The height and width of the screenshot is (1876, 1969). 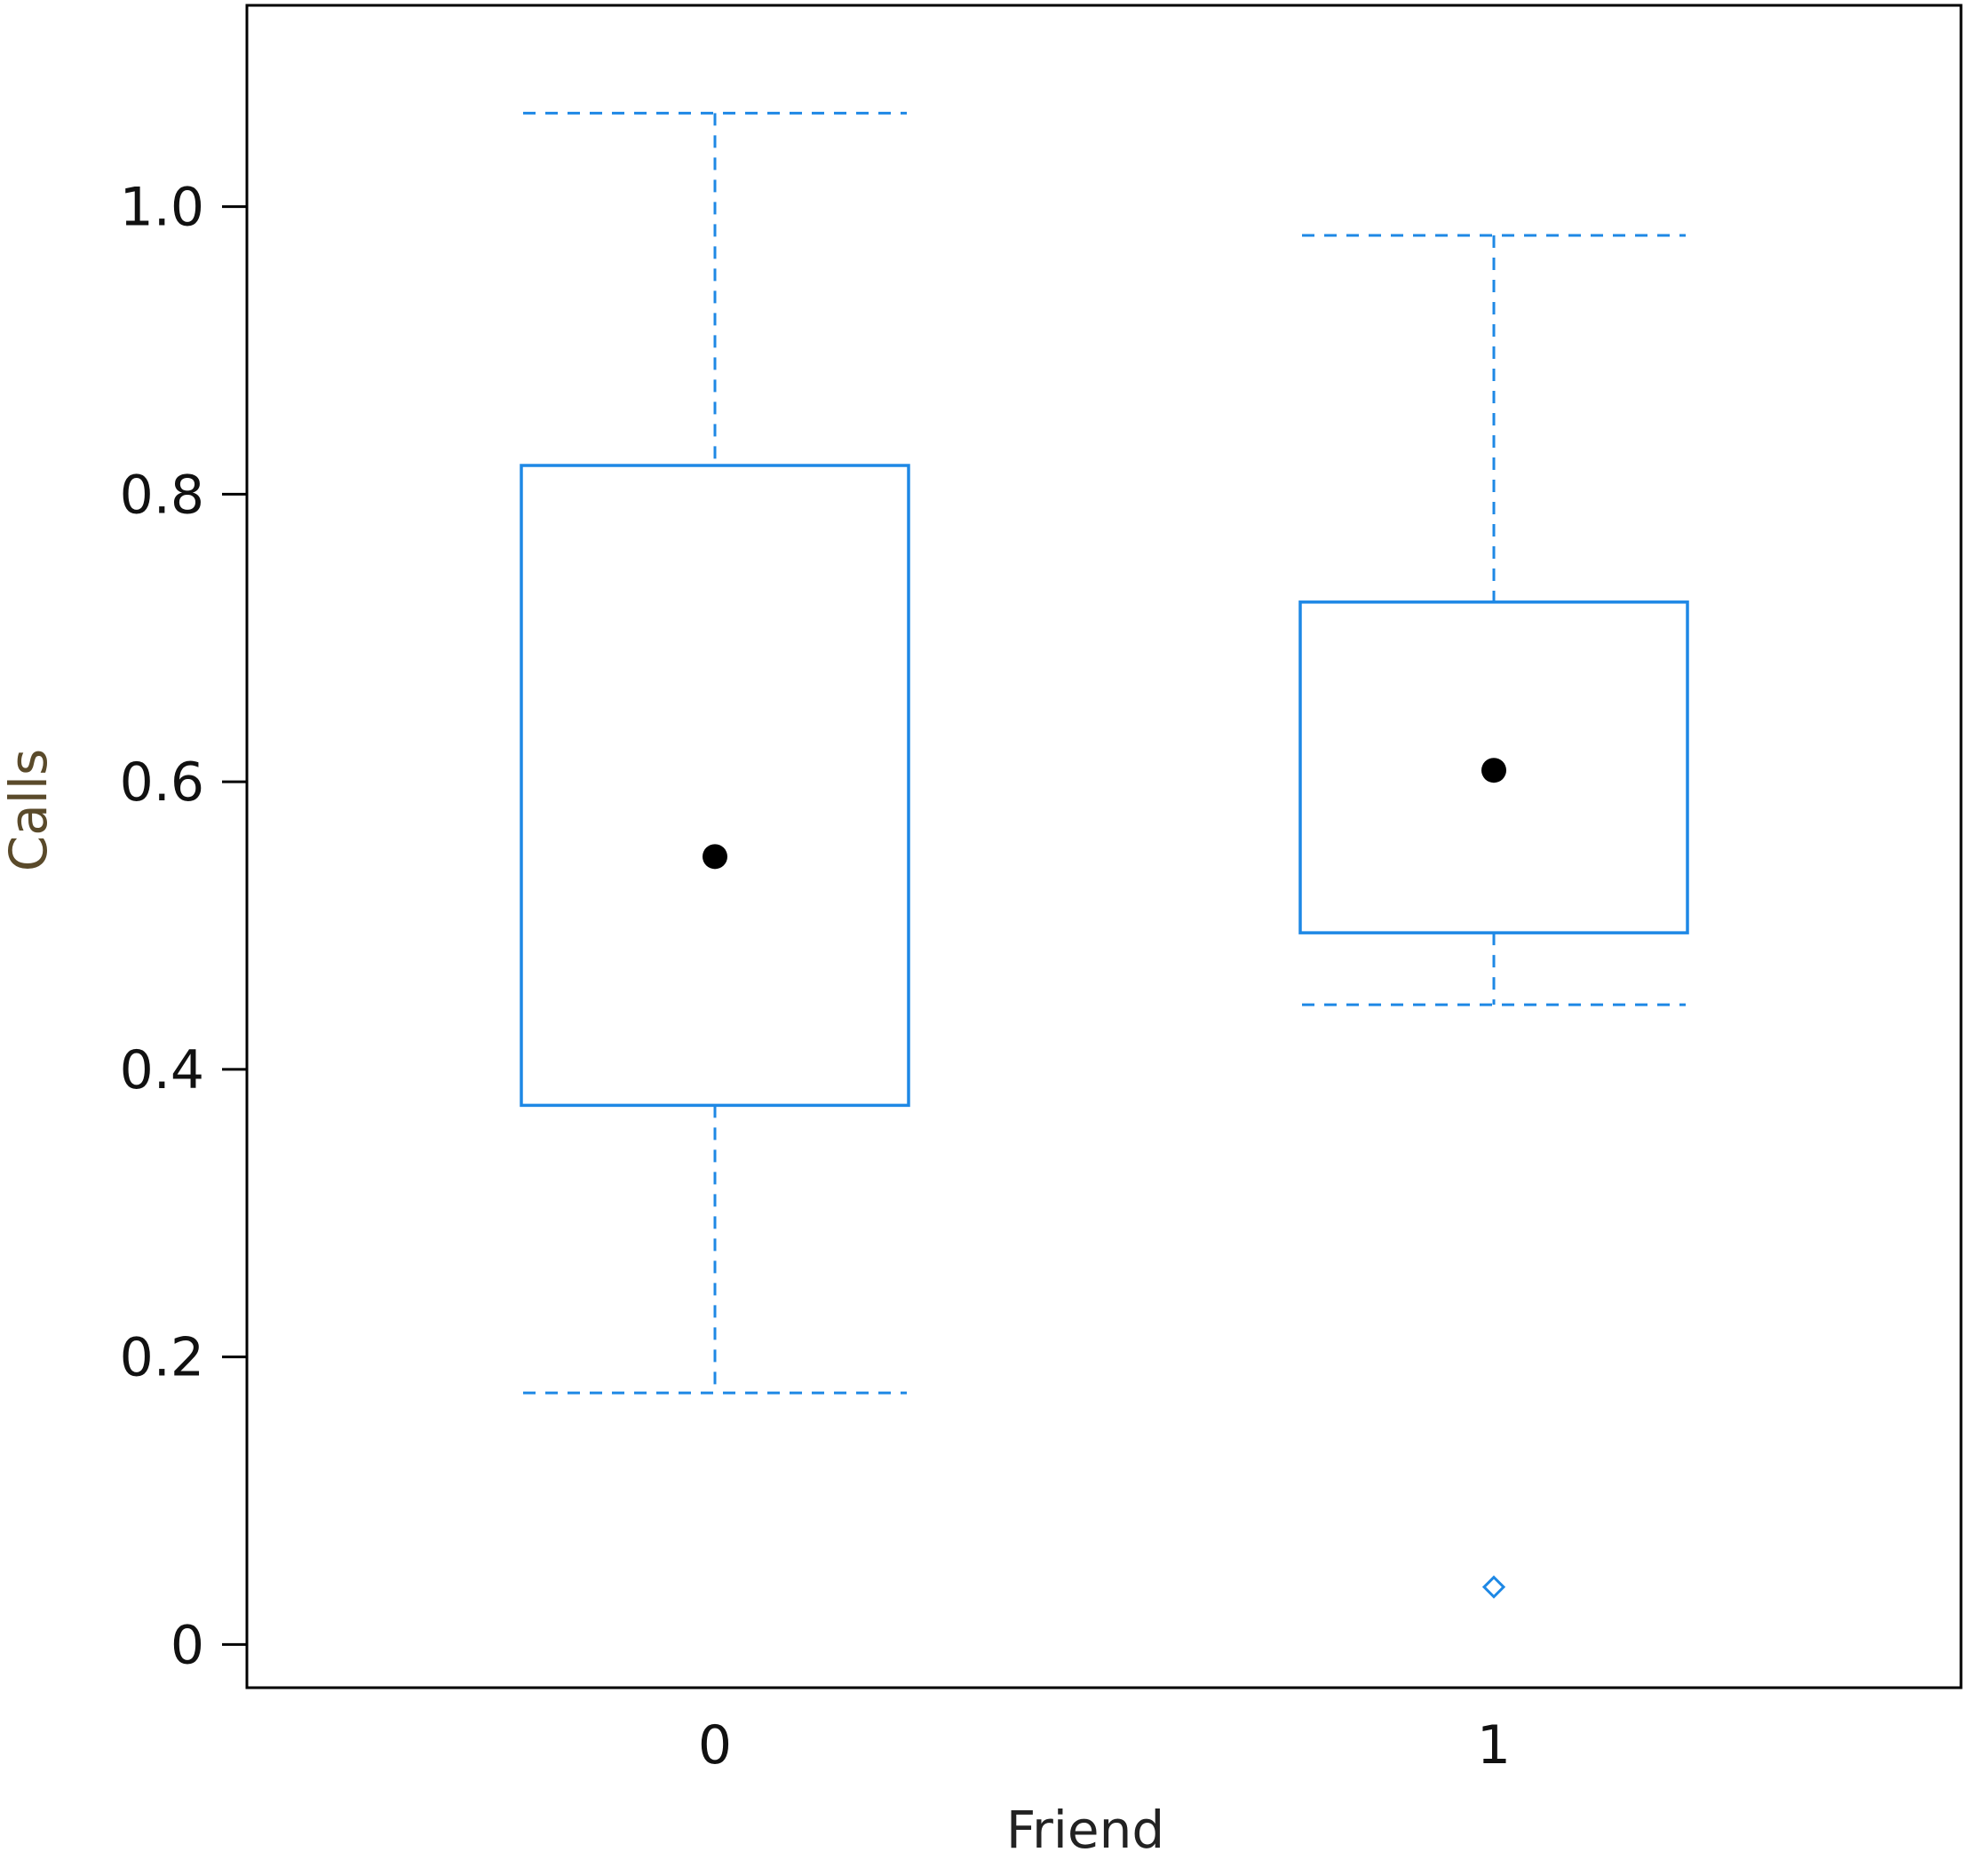 I want to click on y-tick-label: 0.8, so click(x=162, y=495).